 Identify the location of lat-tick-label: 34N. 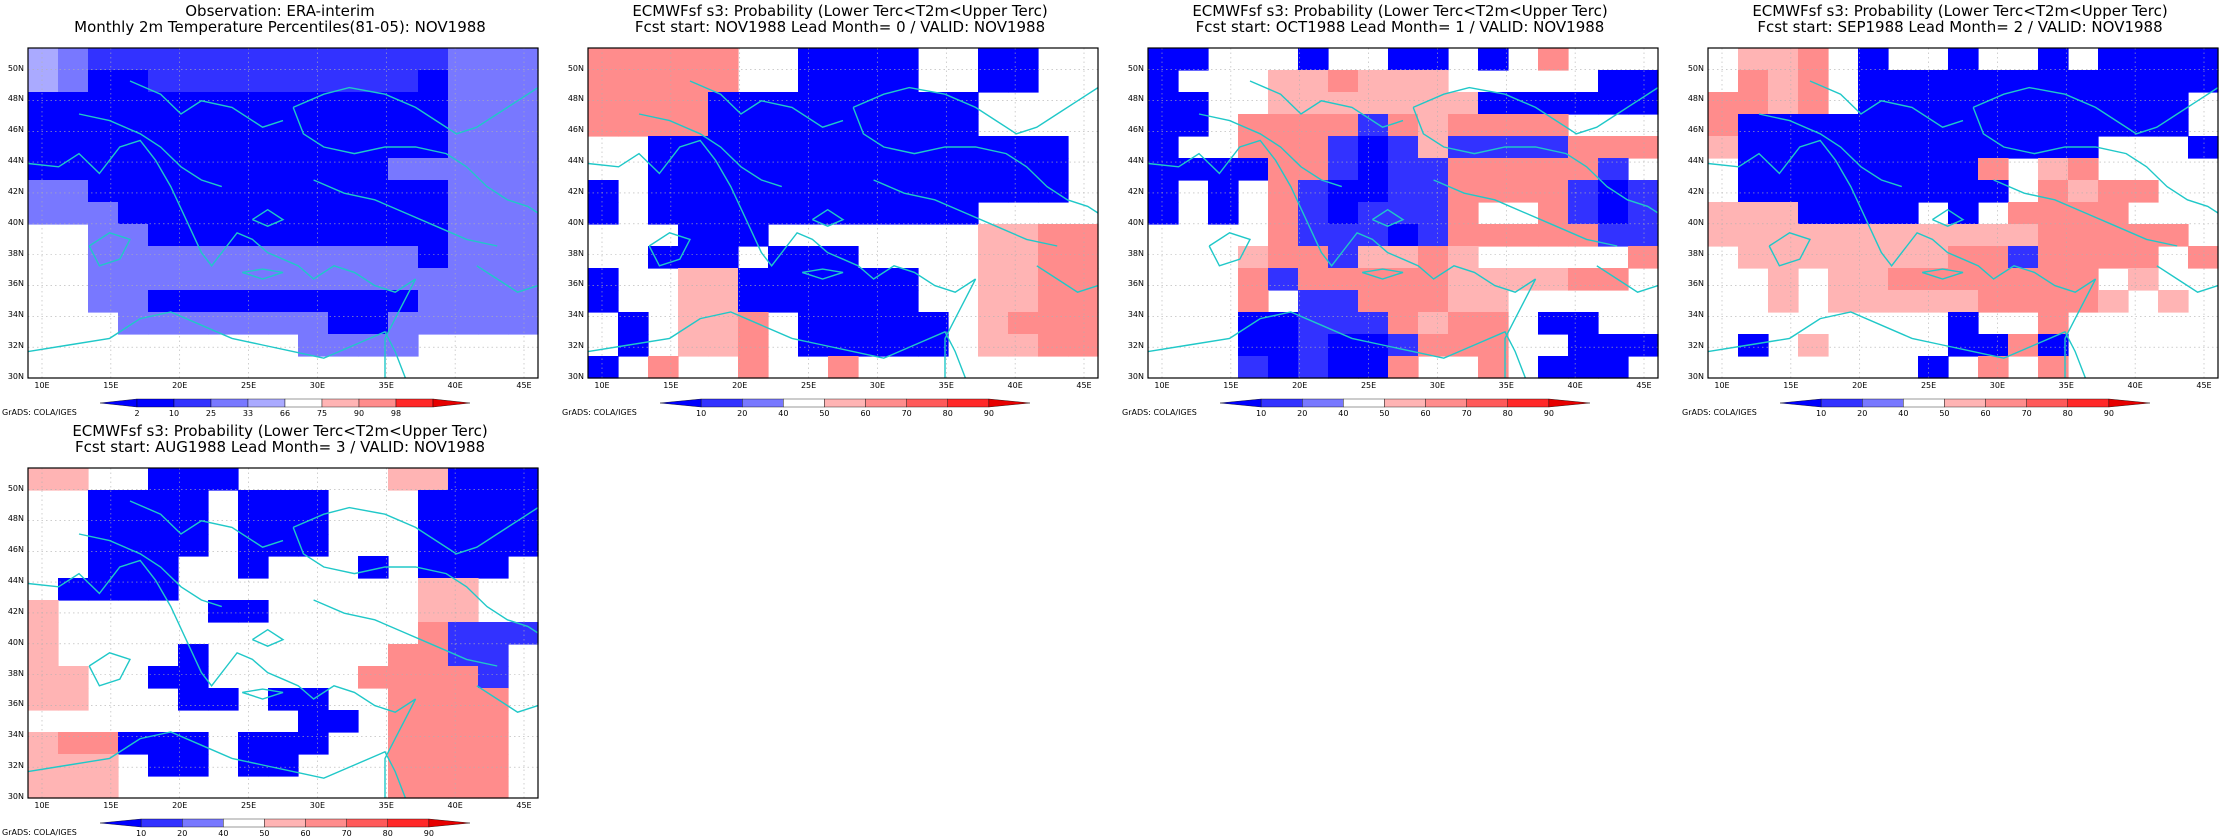
(15, 735).